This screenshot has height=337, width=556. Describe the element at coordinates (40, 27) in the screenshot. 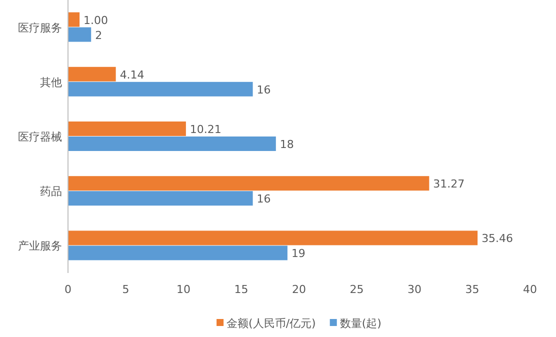

I see `y-tick-label: 医疗服务` at that location.